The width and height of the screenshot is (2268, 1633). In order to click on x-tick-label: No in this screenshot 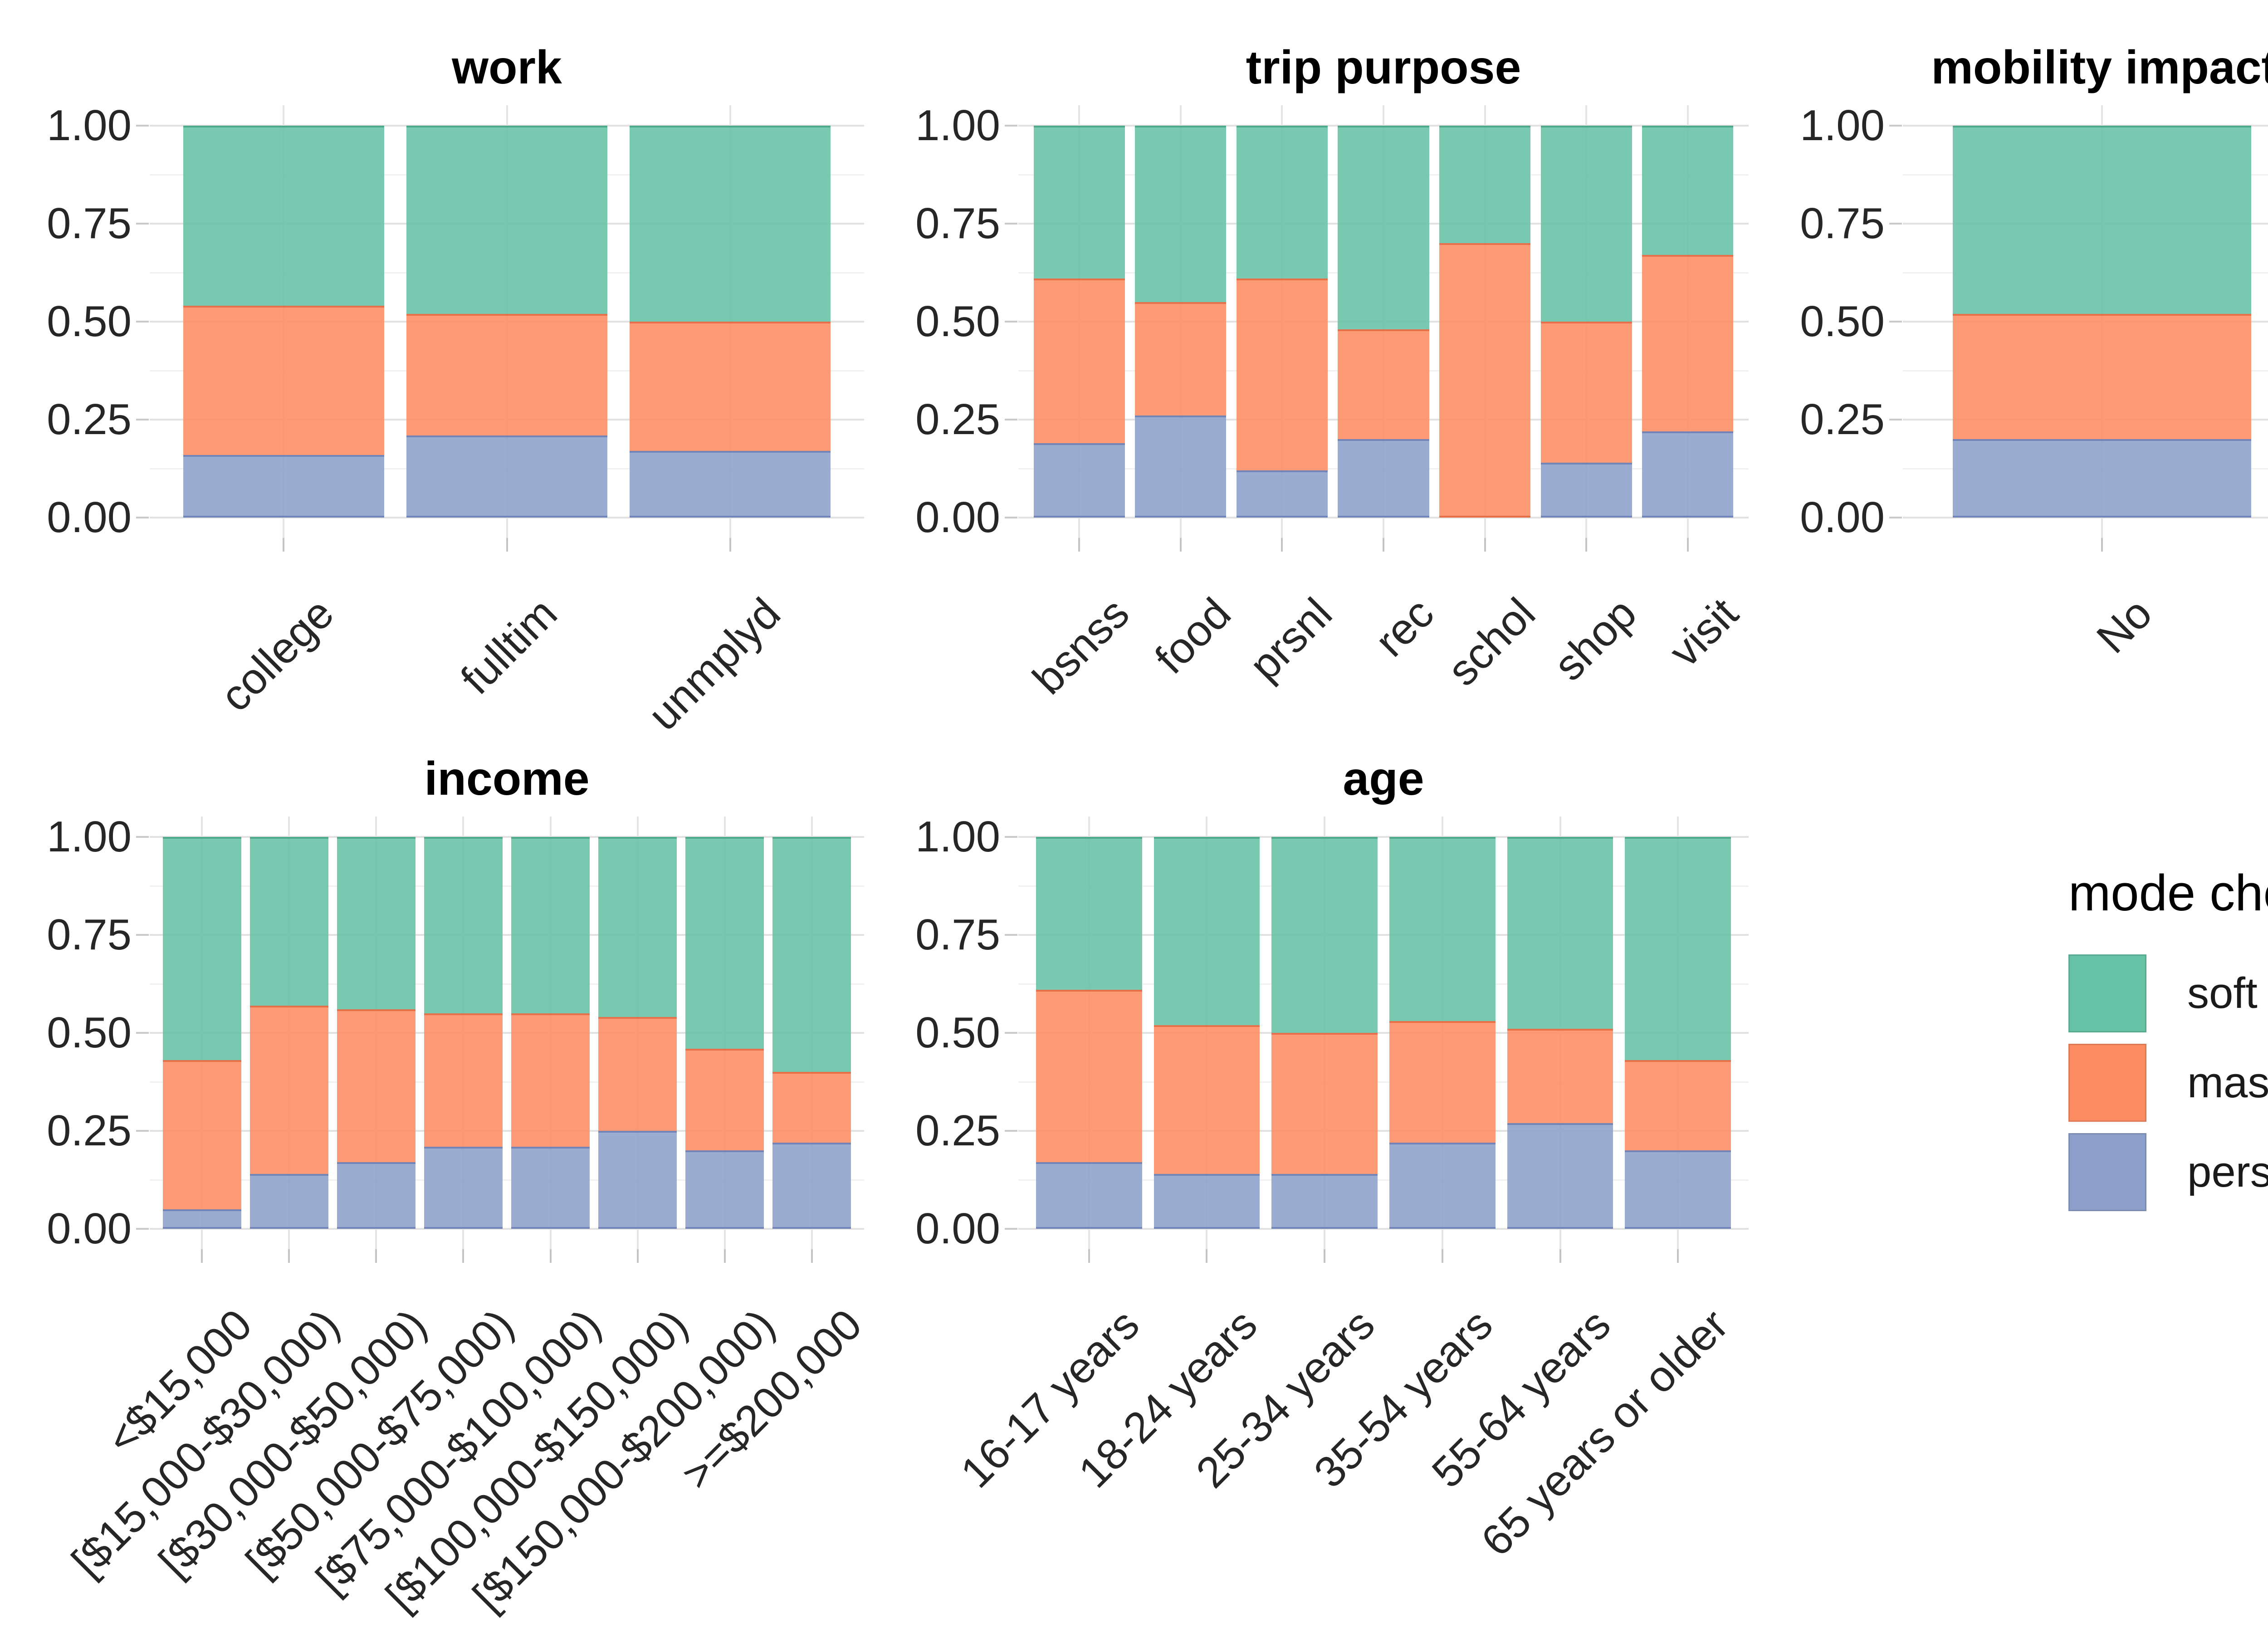, I will do `click(2124, 626)`.